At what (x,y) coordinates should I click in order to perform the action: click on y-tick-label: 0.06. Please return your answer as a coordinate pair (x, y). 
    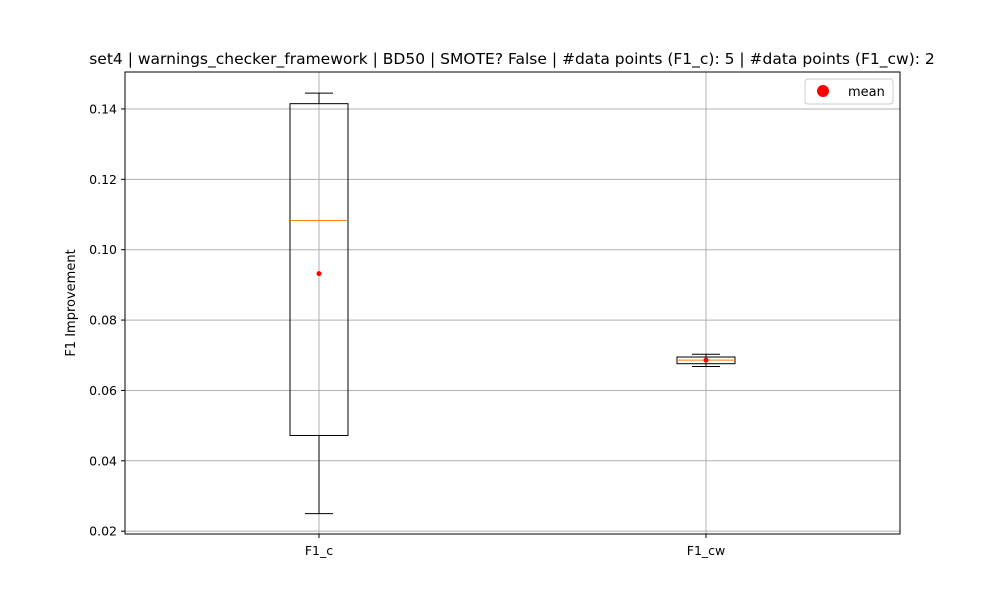
    Looking at the image, I should click on (103, 390).